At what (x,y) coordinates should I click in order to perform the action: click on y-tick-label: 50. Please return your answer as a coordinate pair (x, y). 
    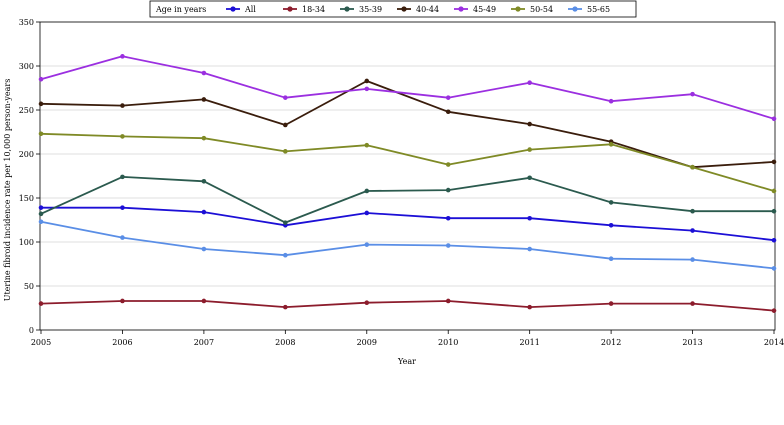
    Looking at the image, I should click on (29, 286).